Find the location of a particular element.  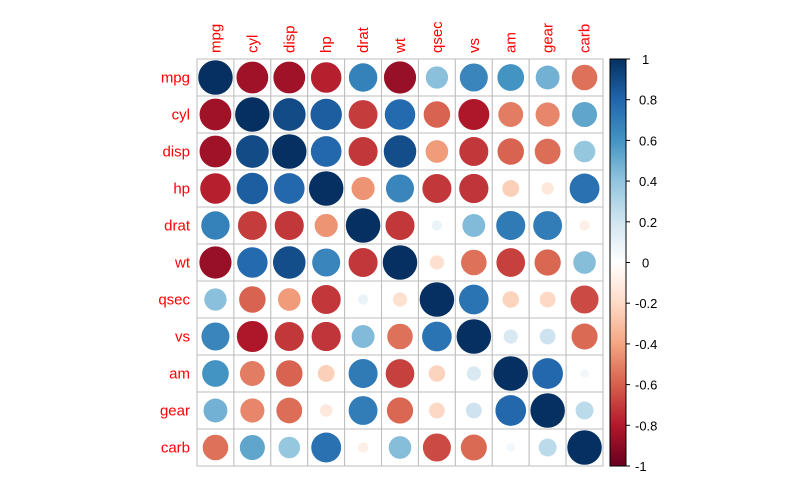

colorbar-tick-label: 0 is located at coordinates (645, 263).